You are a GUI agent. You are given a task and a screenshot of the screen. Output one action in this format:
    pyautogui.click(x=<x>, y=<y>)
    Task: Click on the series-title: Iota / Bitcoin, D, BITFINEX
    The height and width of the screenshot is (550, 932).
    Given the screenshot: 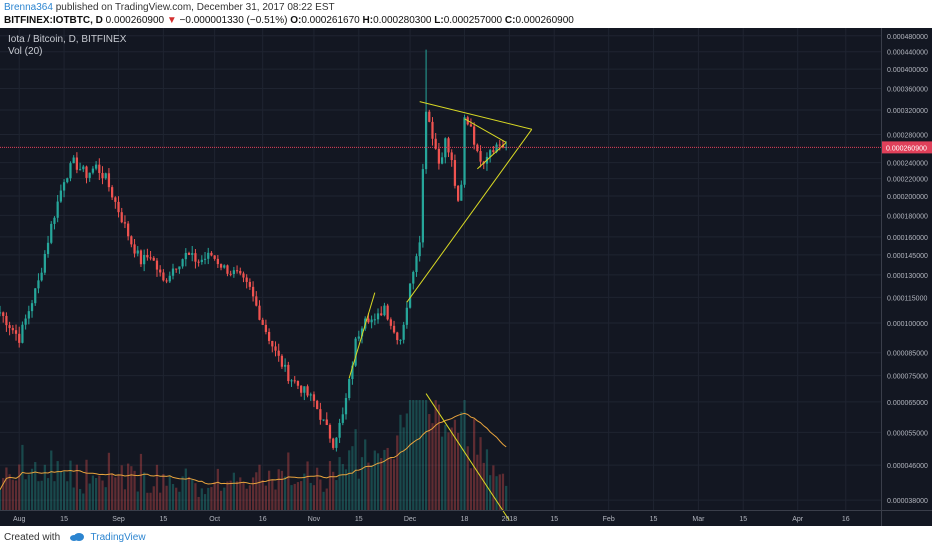 What is the action you would take?
    pyautogui.click(x=67, y=39)
    